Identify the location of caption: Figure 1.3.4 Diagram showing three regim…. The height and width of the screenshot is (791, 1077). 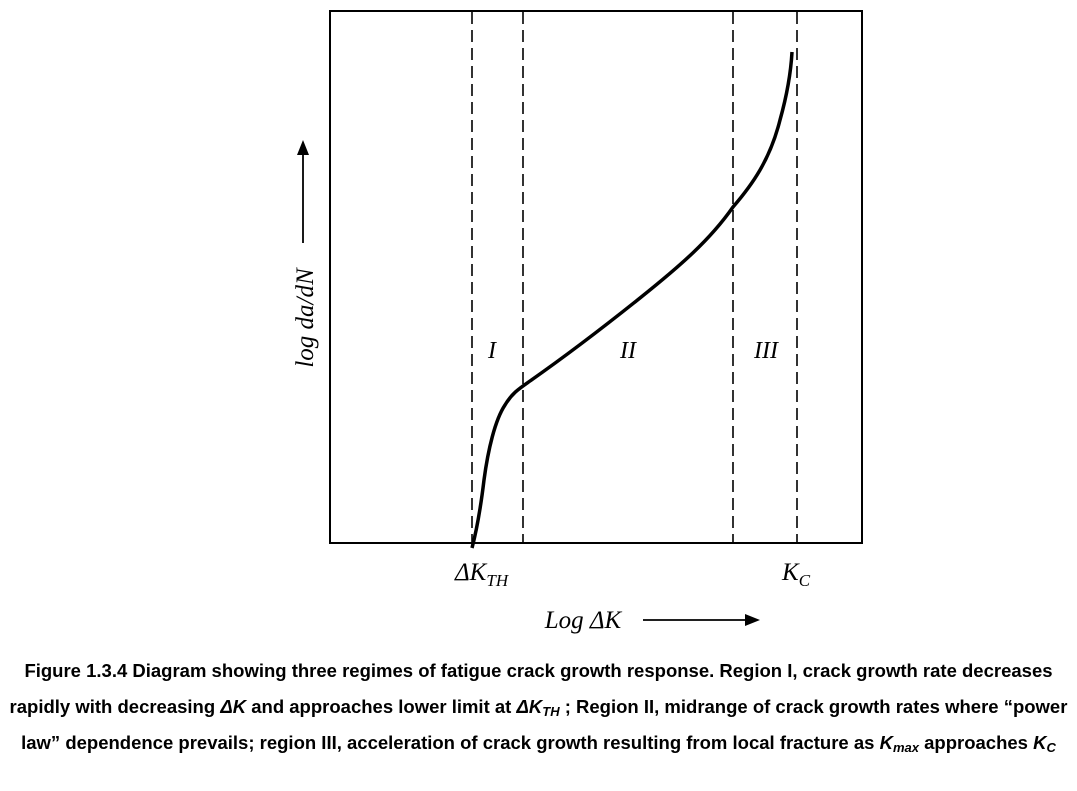
(538, 707).